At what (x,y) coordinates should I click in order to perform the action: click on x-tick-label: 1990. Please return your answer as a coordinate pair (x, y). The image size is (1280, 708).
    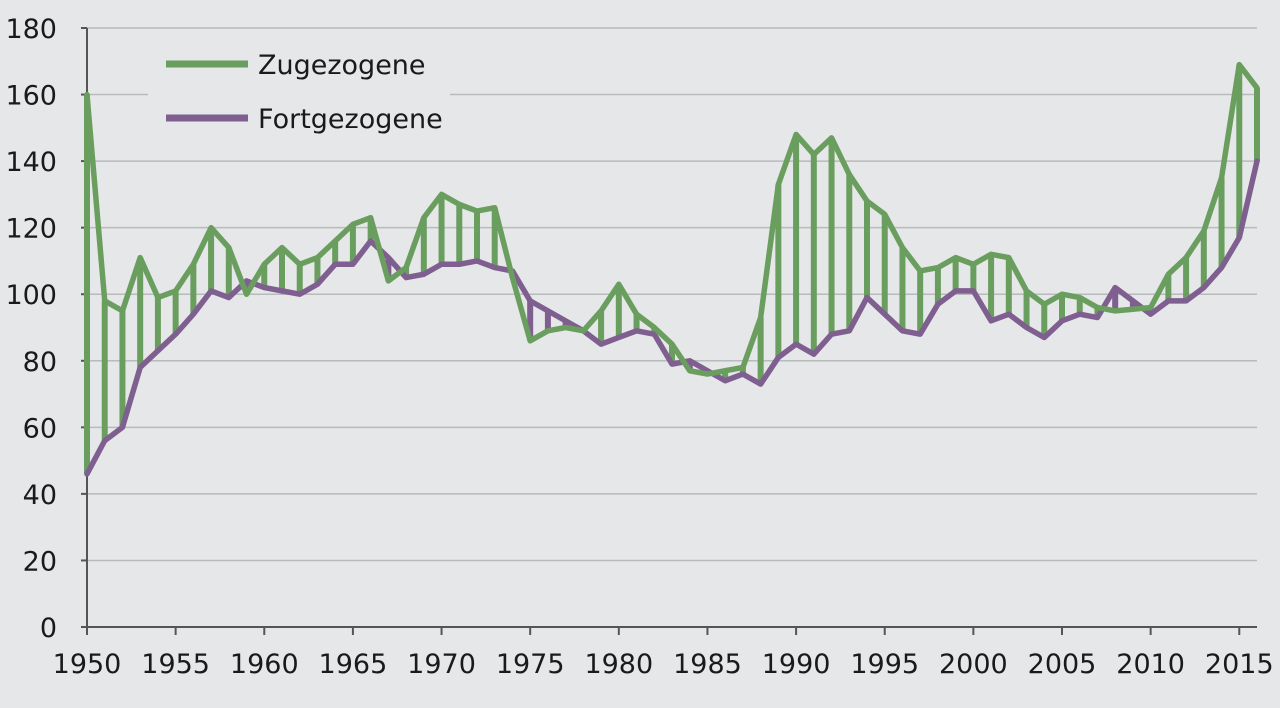
    Looking at the image, I should click on (796, 664).